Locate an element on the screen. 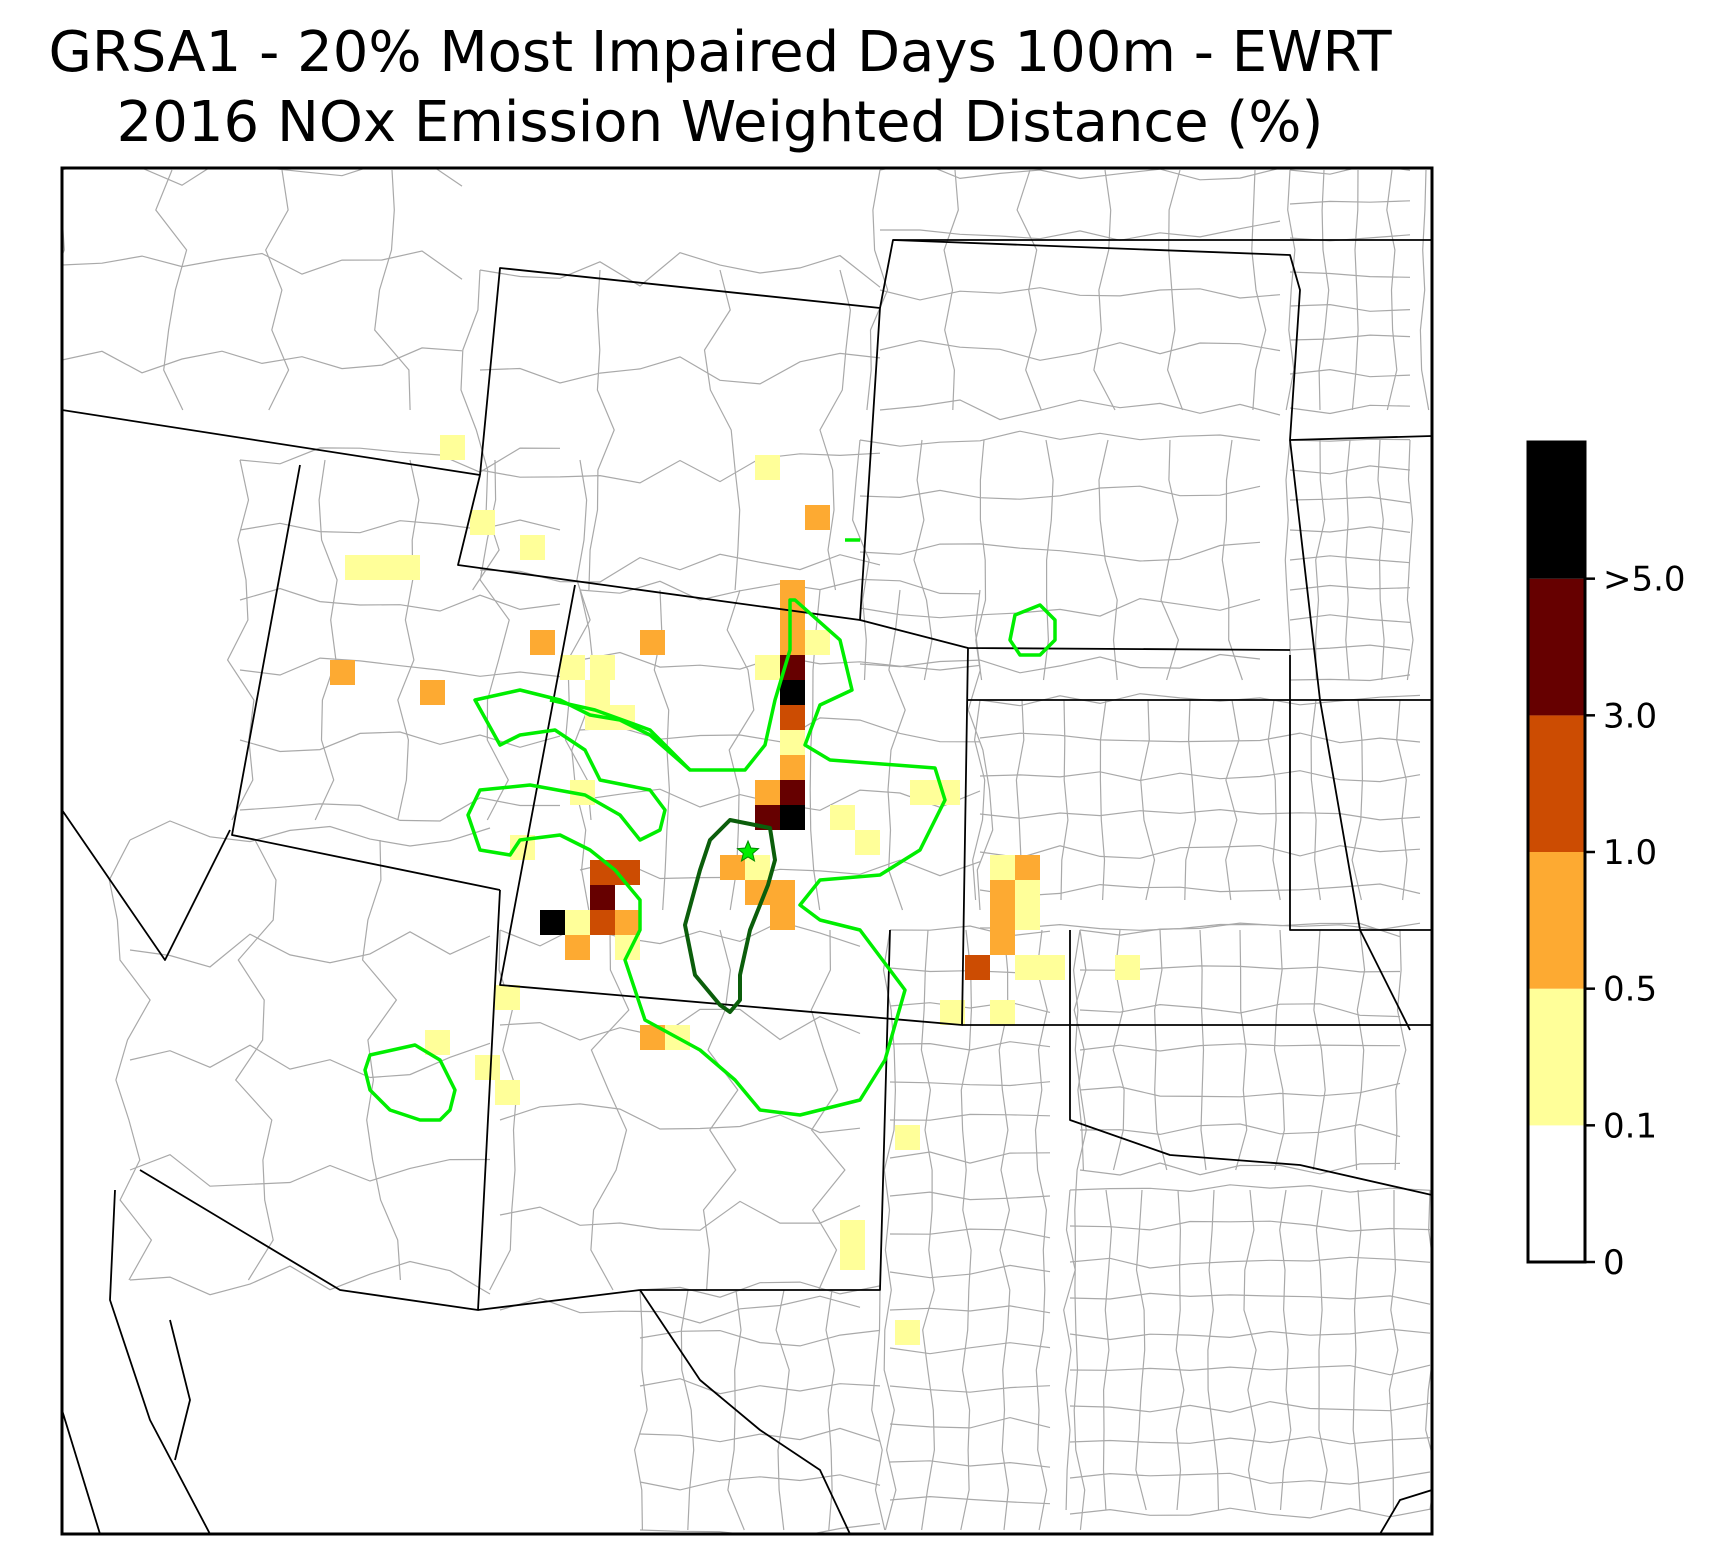  star-icon is located at coordinates (748, 850).